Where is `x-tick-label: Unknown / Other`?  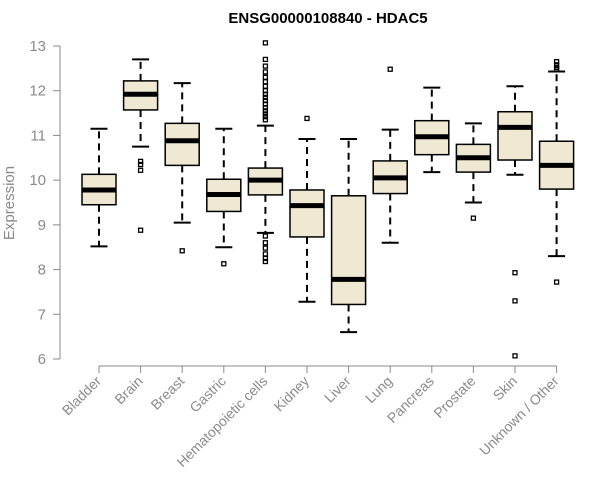 x-tick-label: Unknown / Other is located at coordinates (519, 416).